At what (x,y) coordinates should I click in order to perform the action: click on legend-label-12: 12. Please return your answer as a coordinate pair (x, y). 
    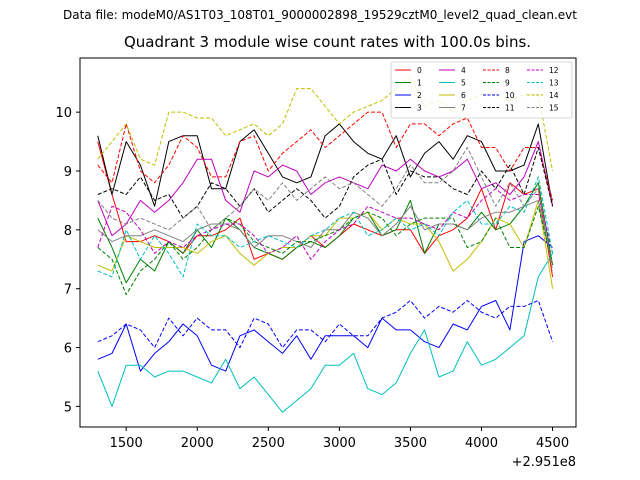
    Looking at the image, I should click on (554, 70).